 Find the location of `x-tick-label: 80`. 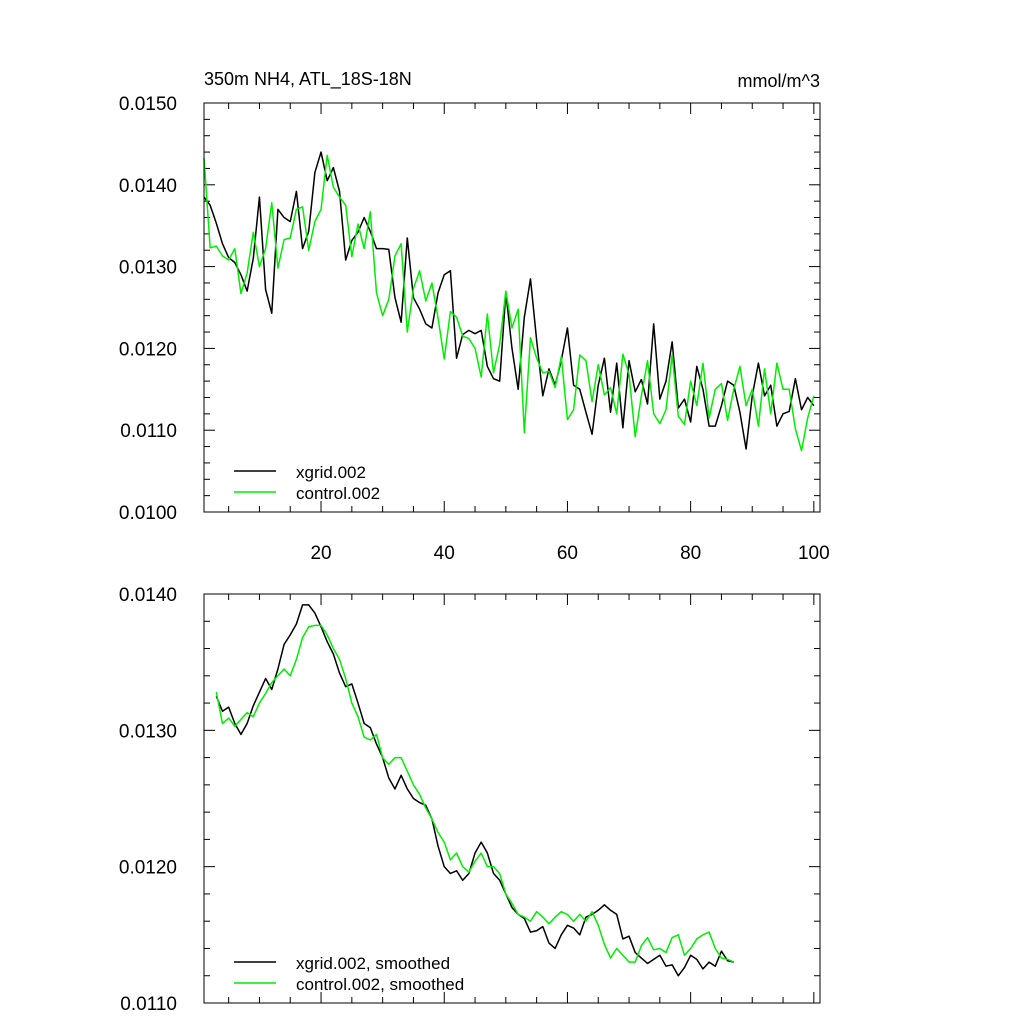

x-tick-label: 80 is located at coordinates (690, 553).